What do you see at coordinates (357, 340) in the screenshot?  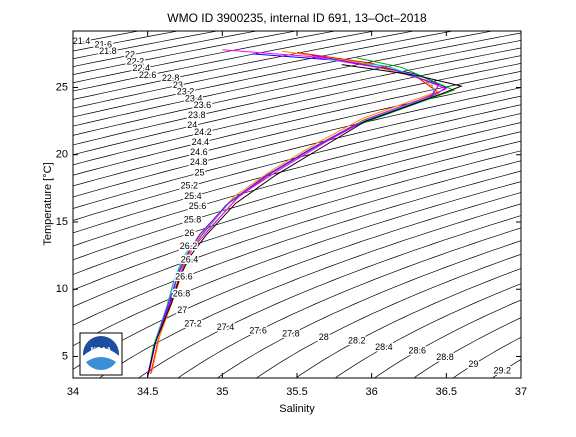 I see `contour-label: 28.2` at bounding box center [357, 340].